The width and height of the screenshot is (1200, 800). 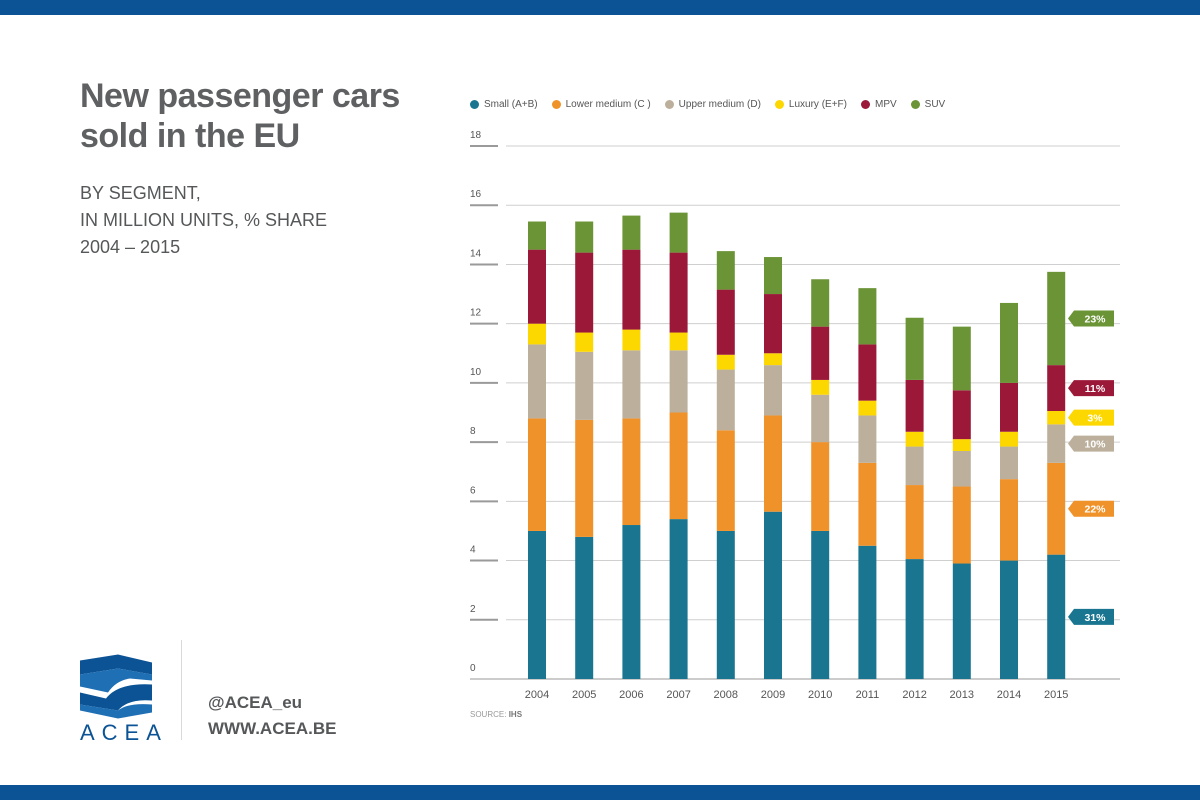 I want to click on bar-lower_medium-2005, so click(x=584, y=478).